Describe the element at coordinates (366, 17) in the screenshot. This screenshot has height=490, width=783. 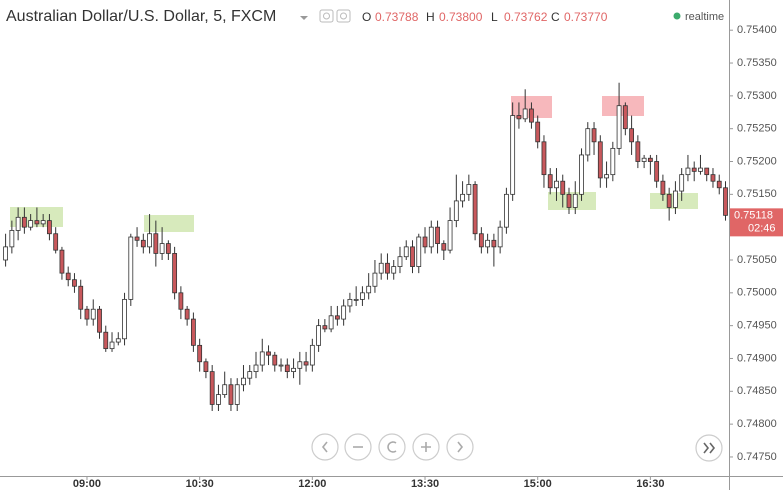
I see `ohlc-key: O` at that location.